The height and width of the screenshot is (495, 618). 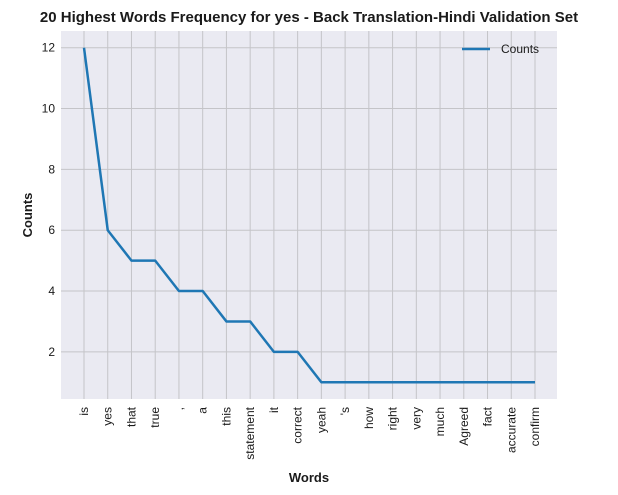 What do you see at coordinates (49, 200) in the screenshot?
I see `y-axis: 2 4 6 8 10 12` at bounding box center [49, 200].